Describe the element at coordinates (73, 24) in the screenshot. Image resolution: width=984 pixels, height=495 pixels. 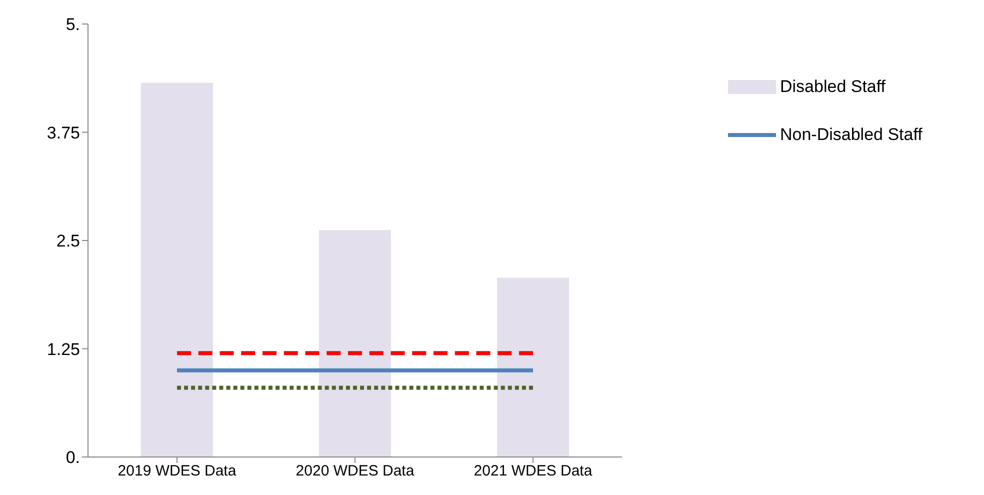
I see `y-tick-label: 5.` at that location.